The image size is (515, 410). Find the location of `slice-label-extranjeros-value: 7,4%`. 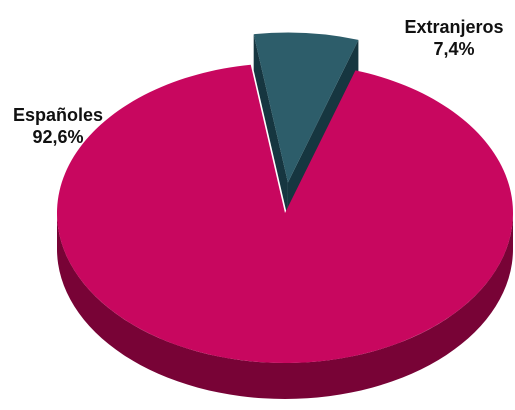

slice-label-extranjeros-value: 7,4% is located at coordinates (454, 49).